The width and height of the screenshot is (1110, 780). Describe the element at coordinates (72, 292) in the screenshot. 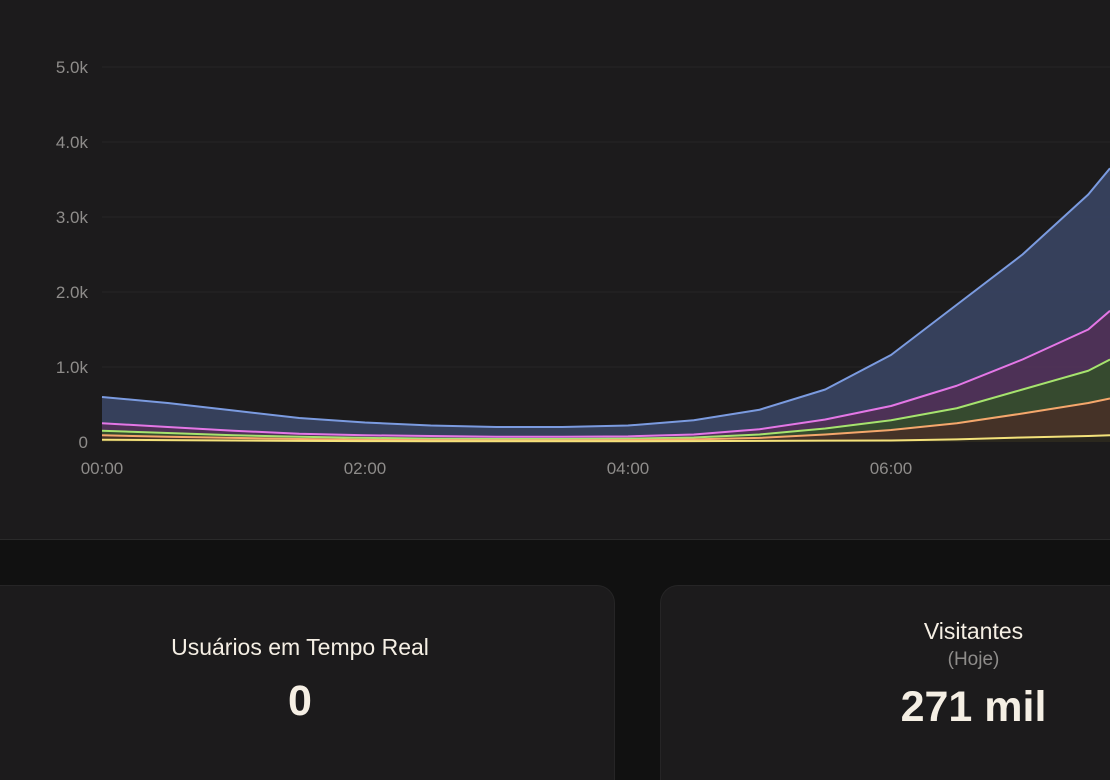

I see `y-tick-label: 2.0k` at that location.